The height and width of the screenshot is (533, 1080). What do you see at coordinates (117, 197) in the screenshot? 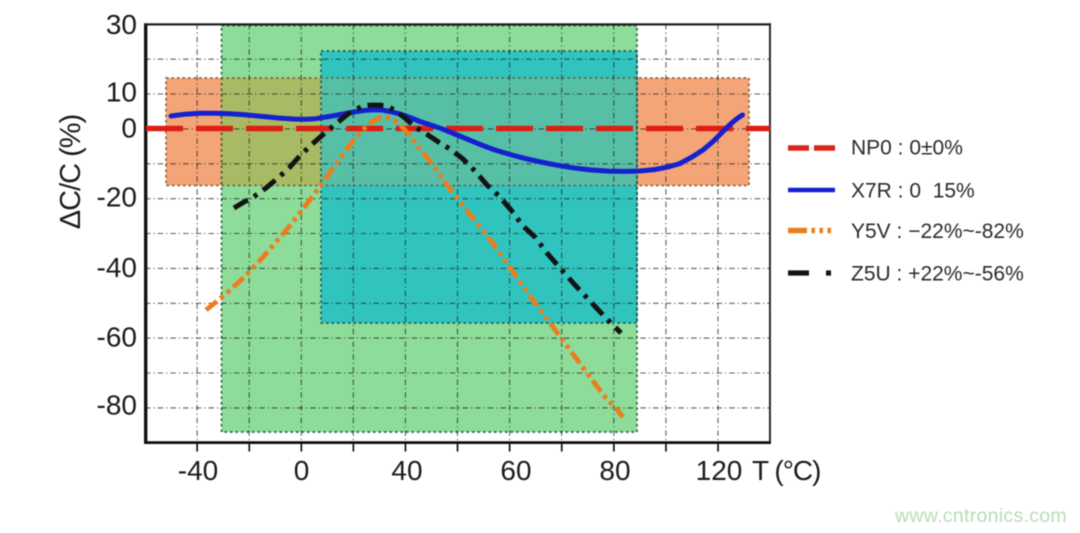
I see `svg-text: -20` at bounding box center [117, 197].